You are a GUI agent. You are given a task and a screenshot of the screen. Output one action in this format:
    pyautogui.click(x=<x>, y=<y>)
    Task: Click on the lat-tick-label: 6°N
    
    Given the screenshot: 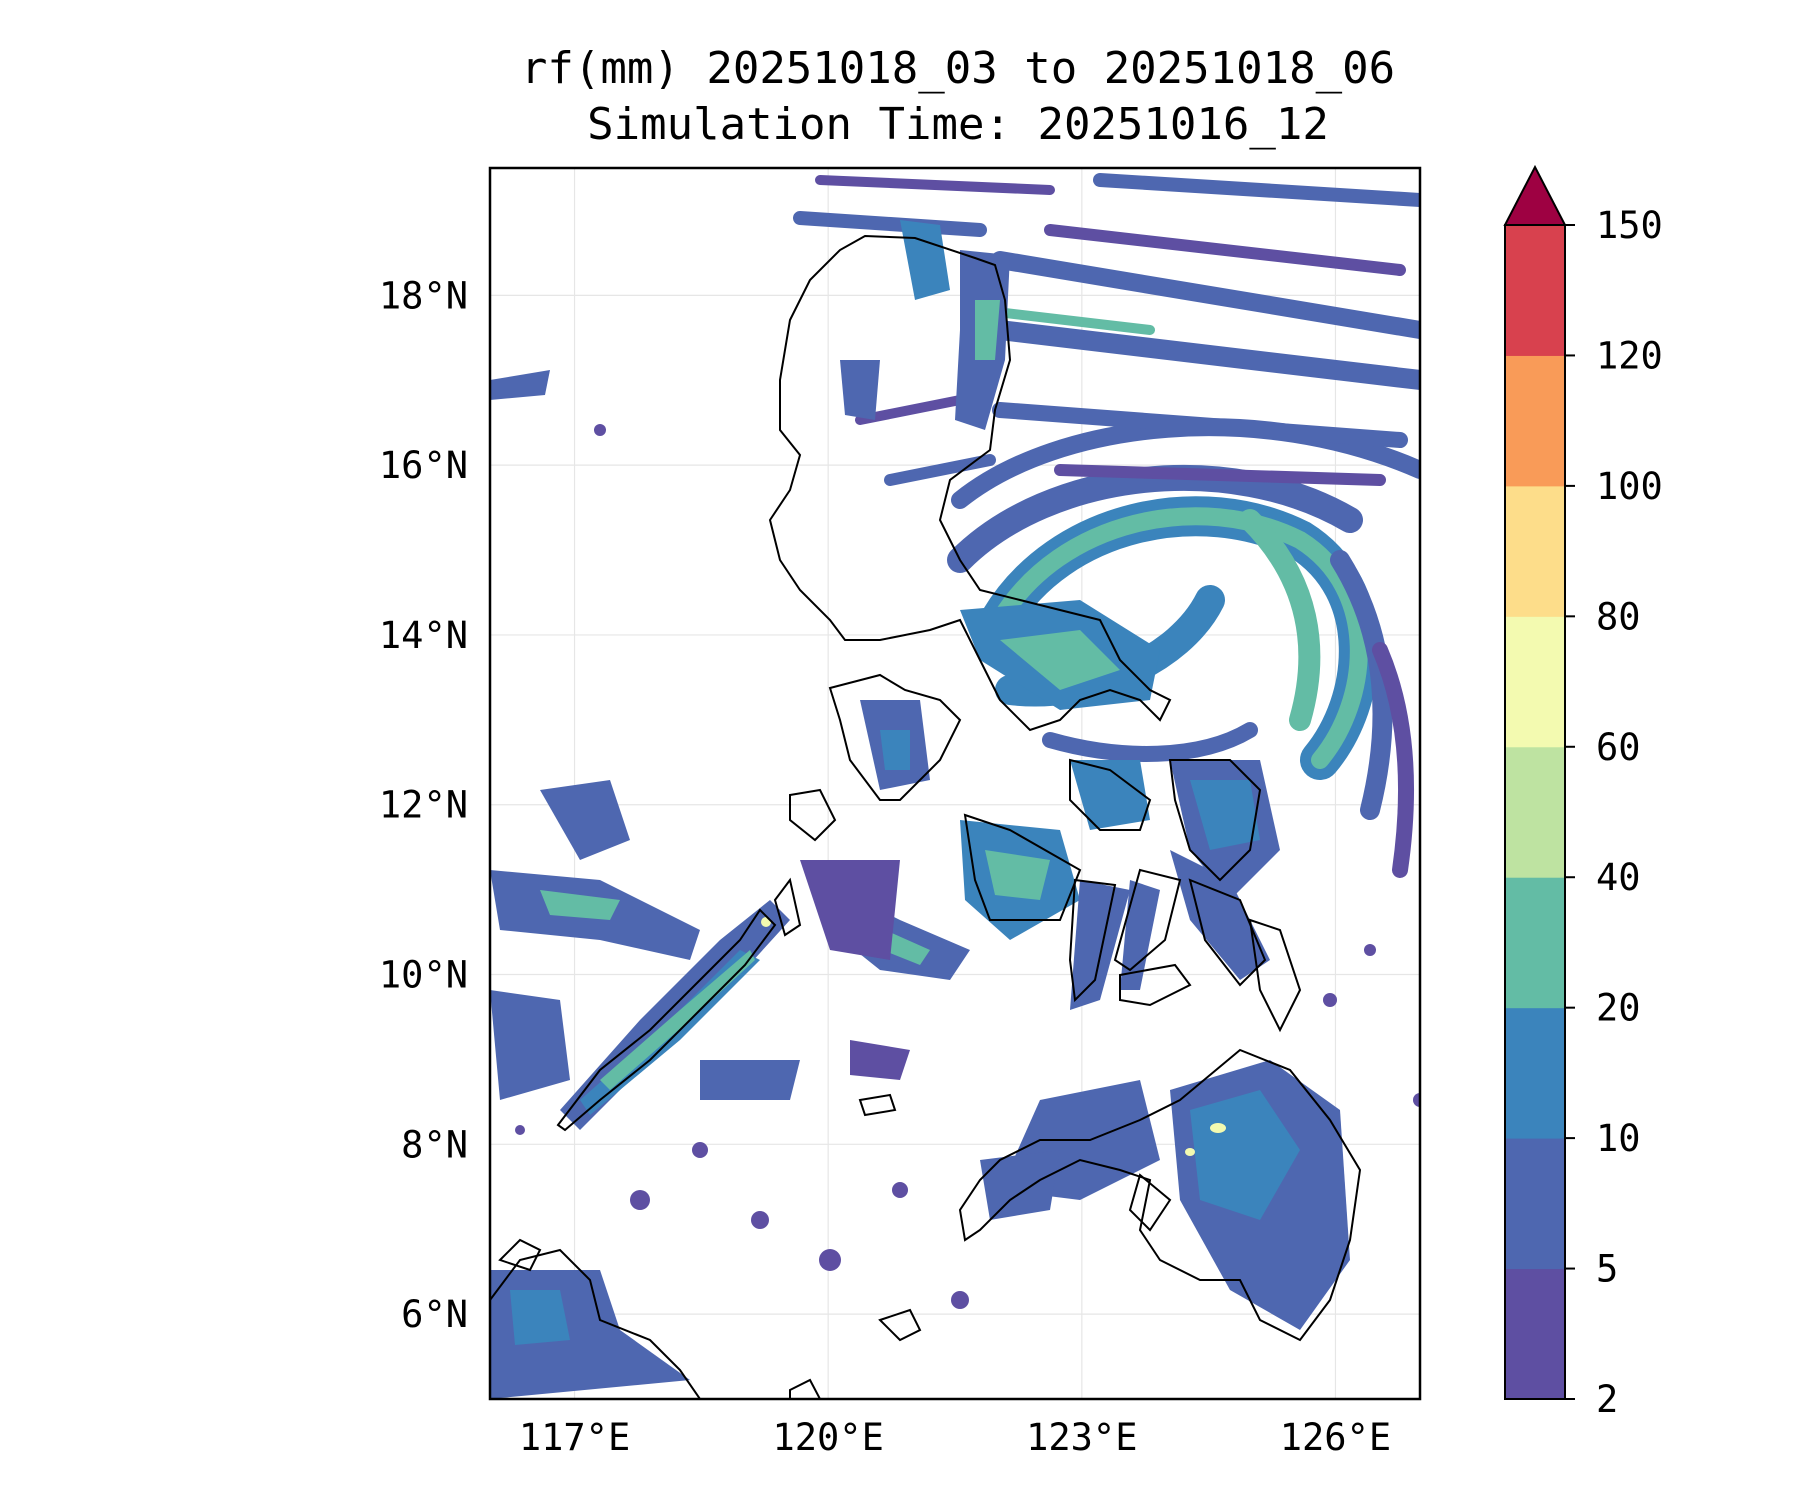 What is the action you would take?
    pyautogui.click(x=434, y=1314)
    